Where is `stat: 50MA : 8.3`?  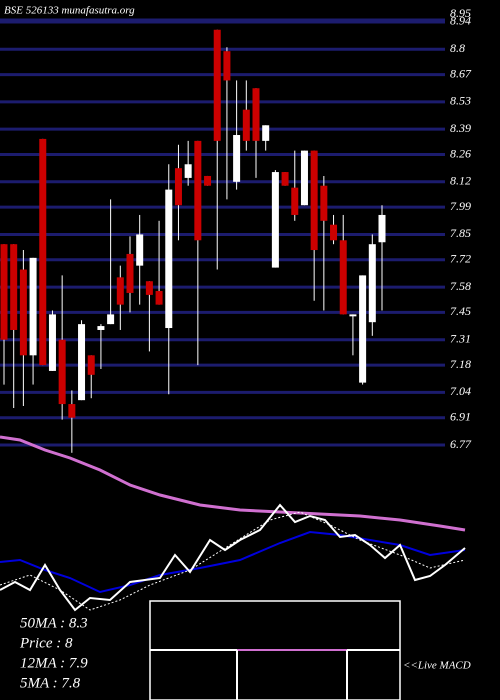
stat: 50MA : 8.3 is located at coordinates (54, 623).